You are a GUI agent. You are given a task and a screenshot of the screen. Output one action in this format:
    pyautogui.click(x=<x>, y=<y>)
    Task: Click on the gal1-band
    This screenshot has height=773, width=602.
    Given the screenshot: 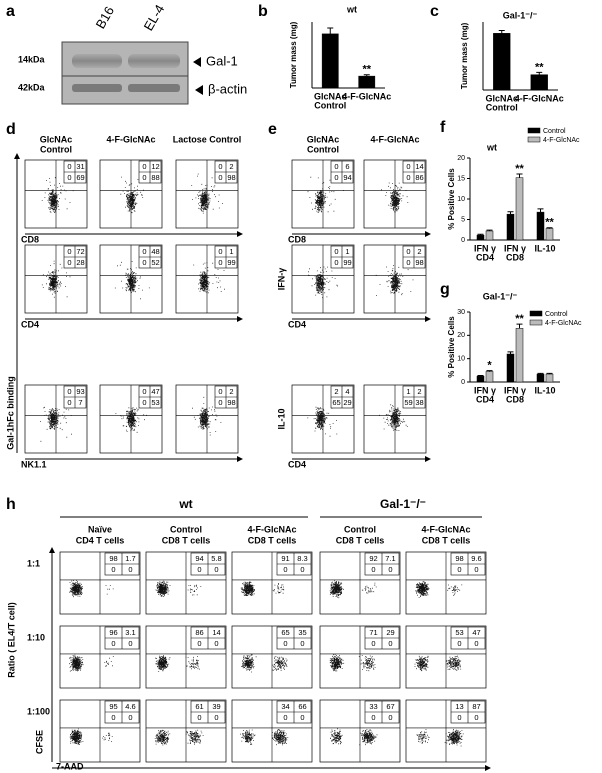 What is the action you would take?
    pyautogui.click(x=154, y=61)
    